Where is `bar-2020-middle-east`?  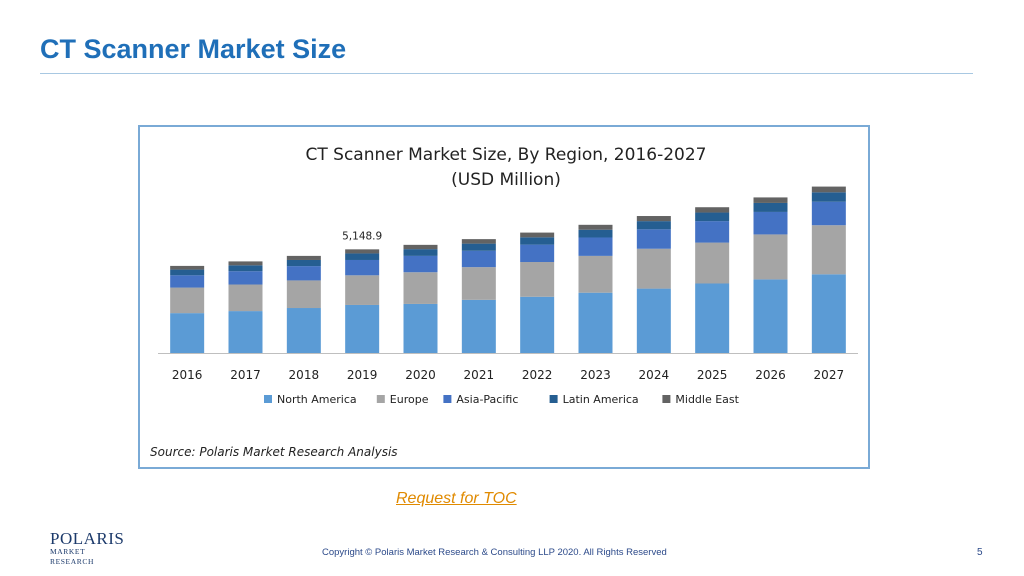
bar-2020-middle-east is located at coordinates (420, 247).